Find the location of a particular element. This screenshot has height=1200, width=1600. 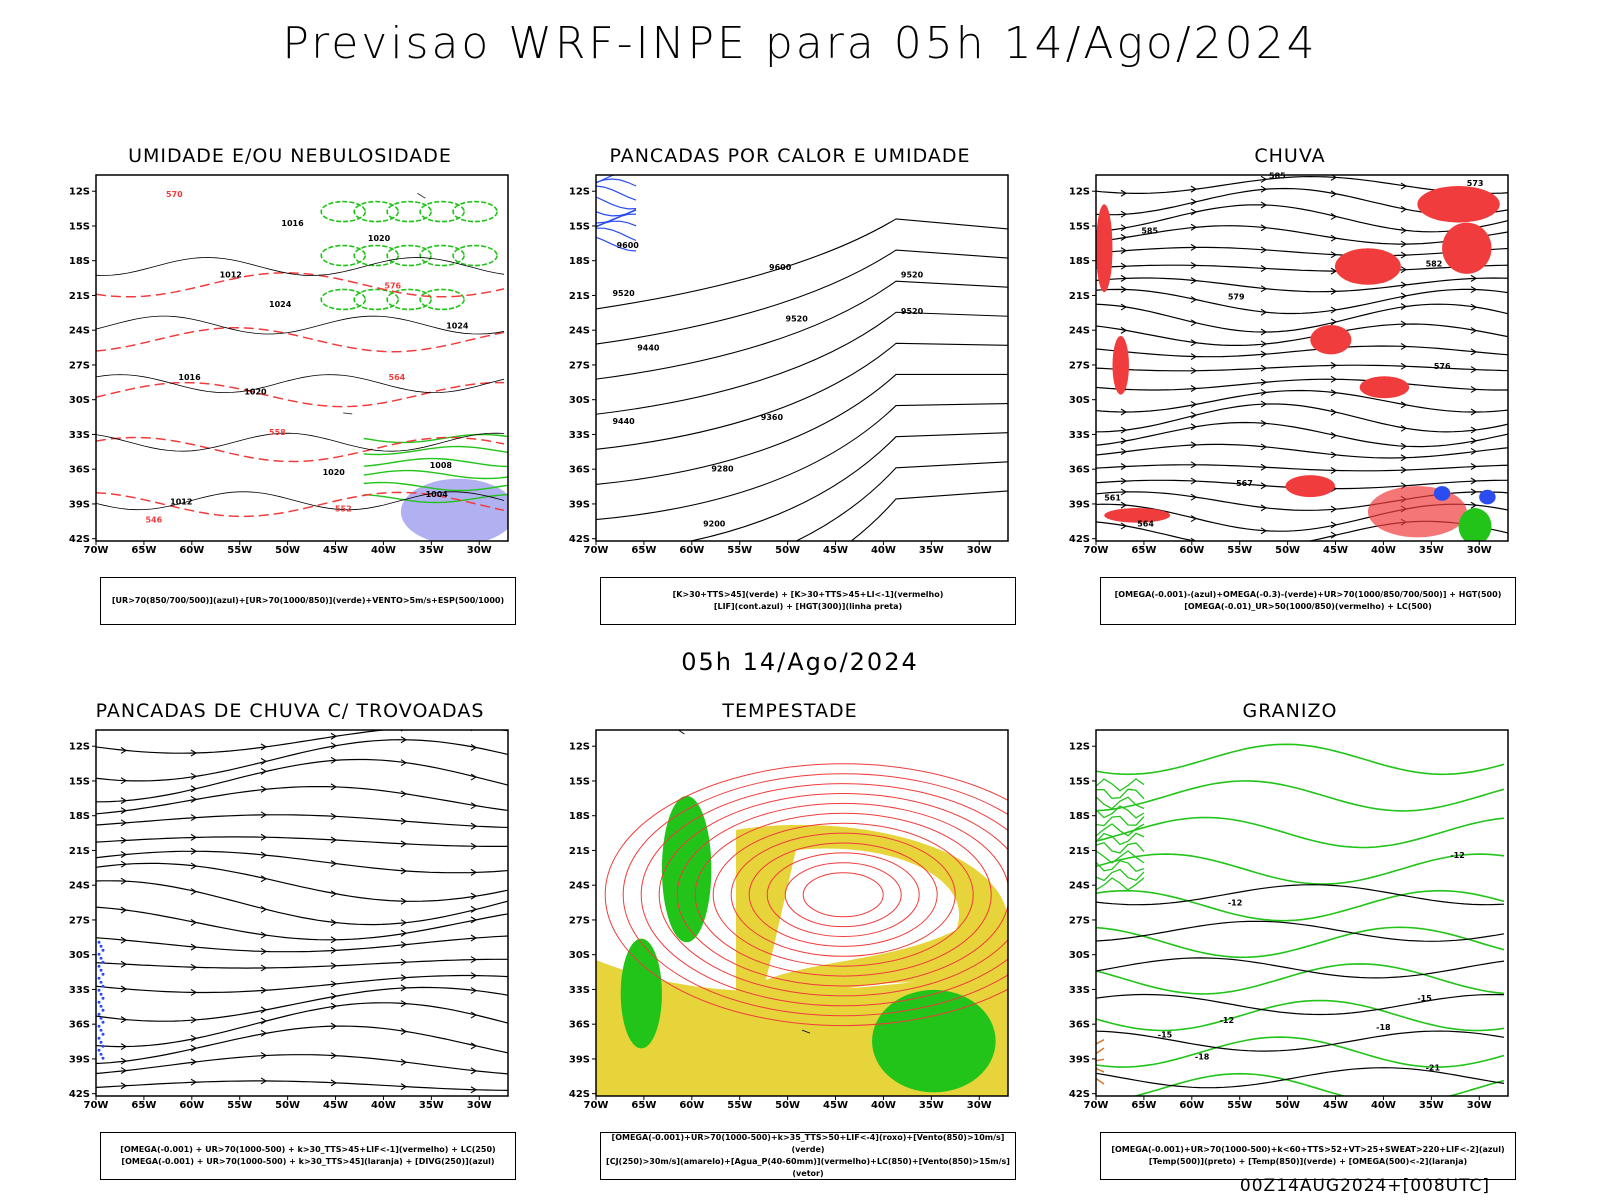

rain-core-red is located at coordinates (1417, 512).